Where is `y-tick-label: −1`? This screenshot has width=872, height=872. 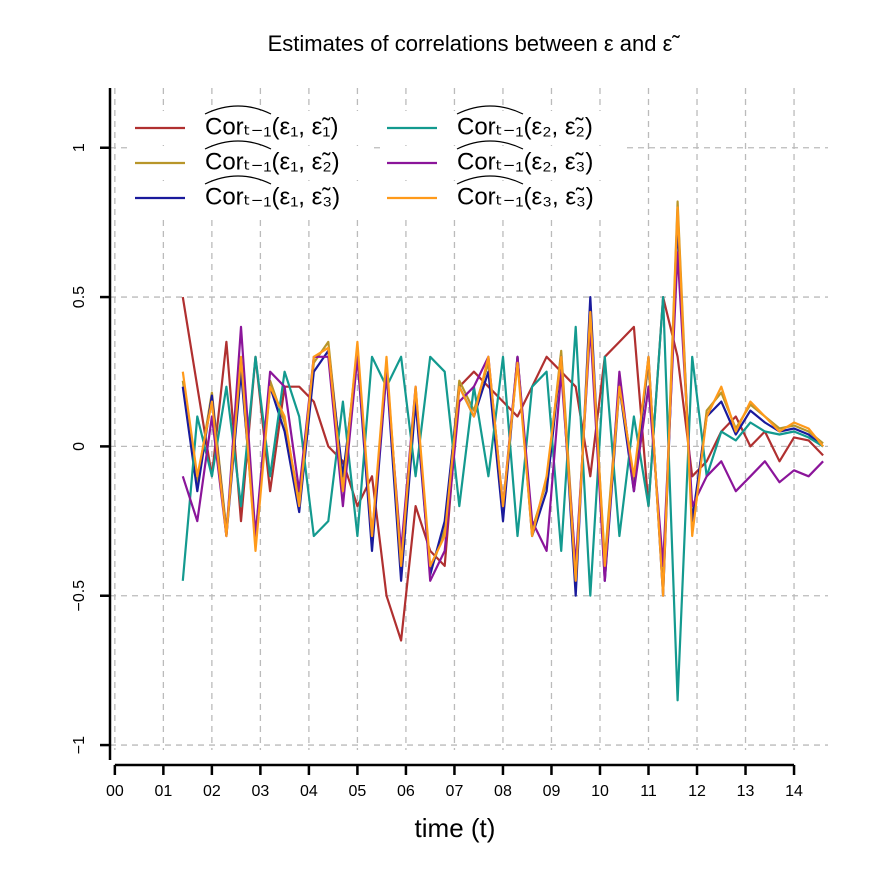
y-tick-label: −1 is located at coordinates (79, 745).